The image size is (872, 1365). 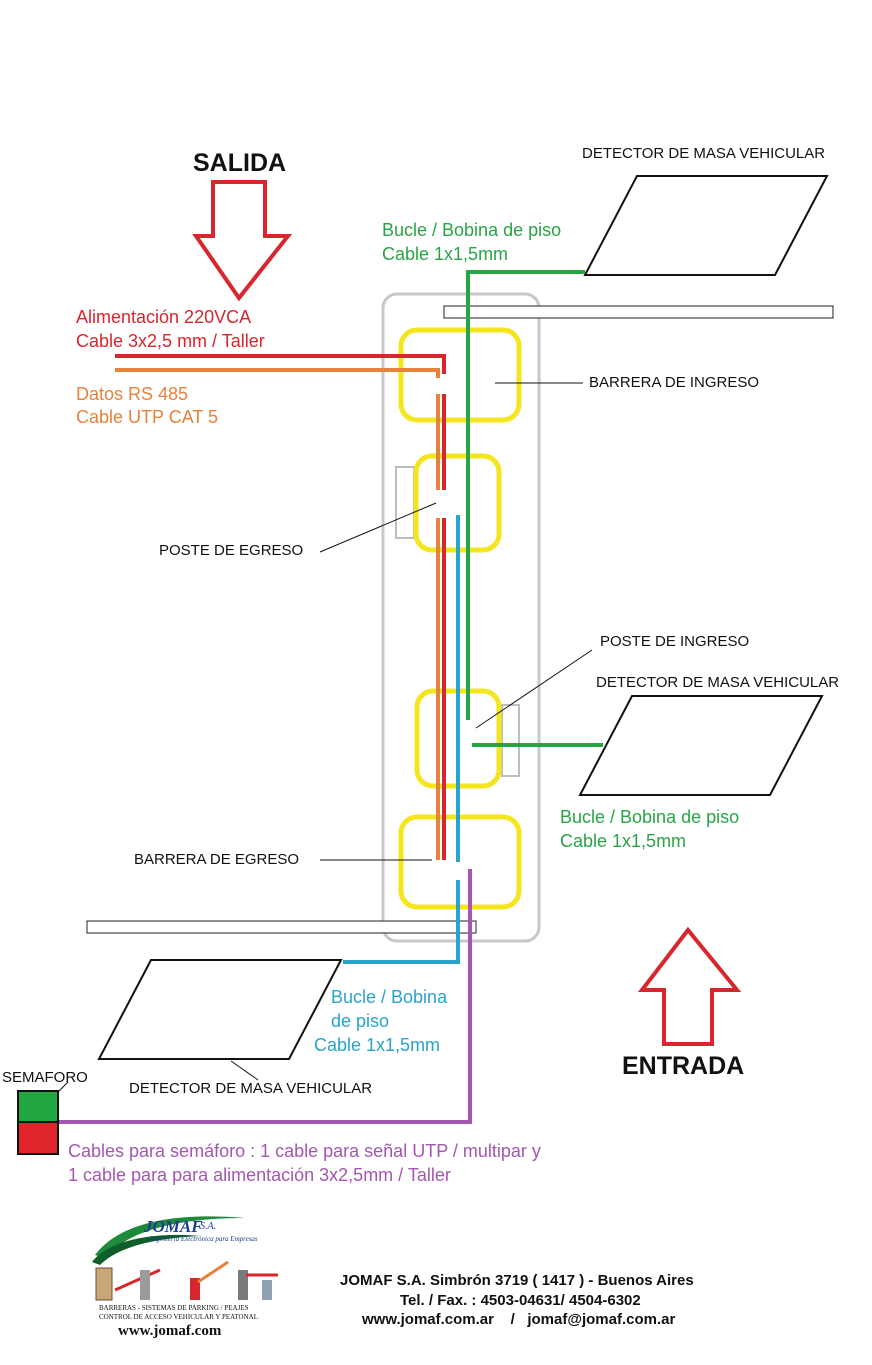 What do you see at coordinates (174, 1308) in the screenshot?
I see `logo-caption-1: BARRERAS - SISTEMAS DE PARKING / PEAJES` at bounding box center [174, 1308].